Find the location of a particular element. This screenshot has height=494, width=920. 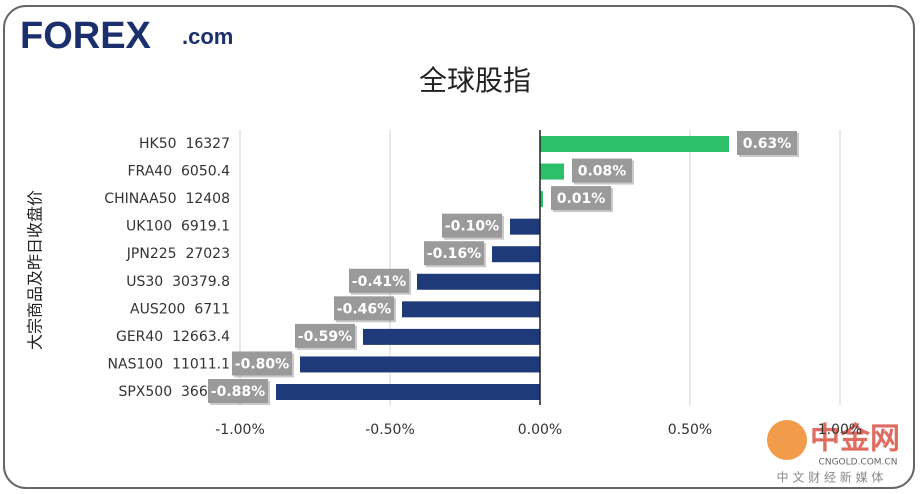

x-tick-label: 0.00% is located at coordinates (540, 430).